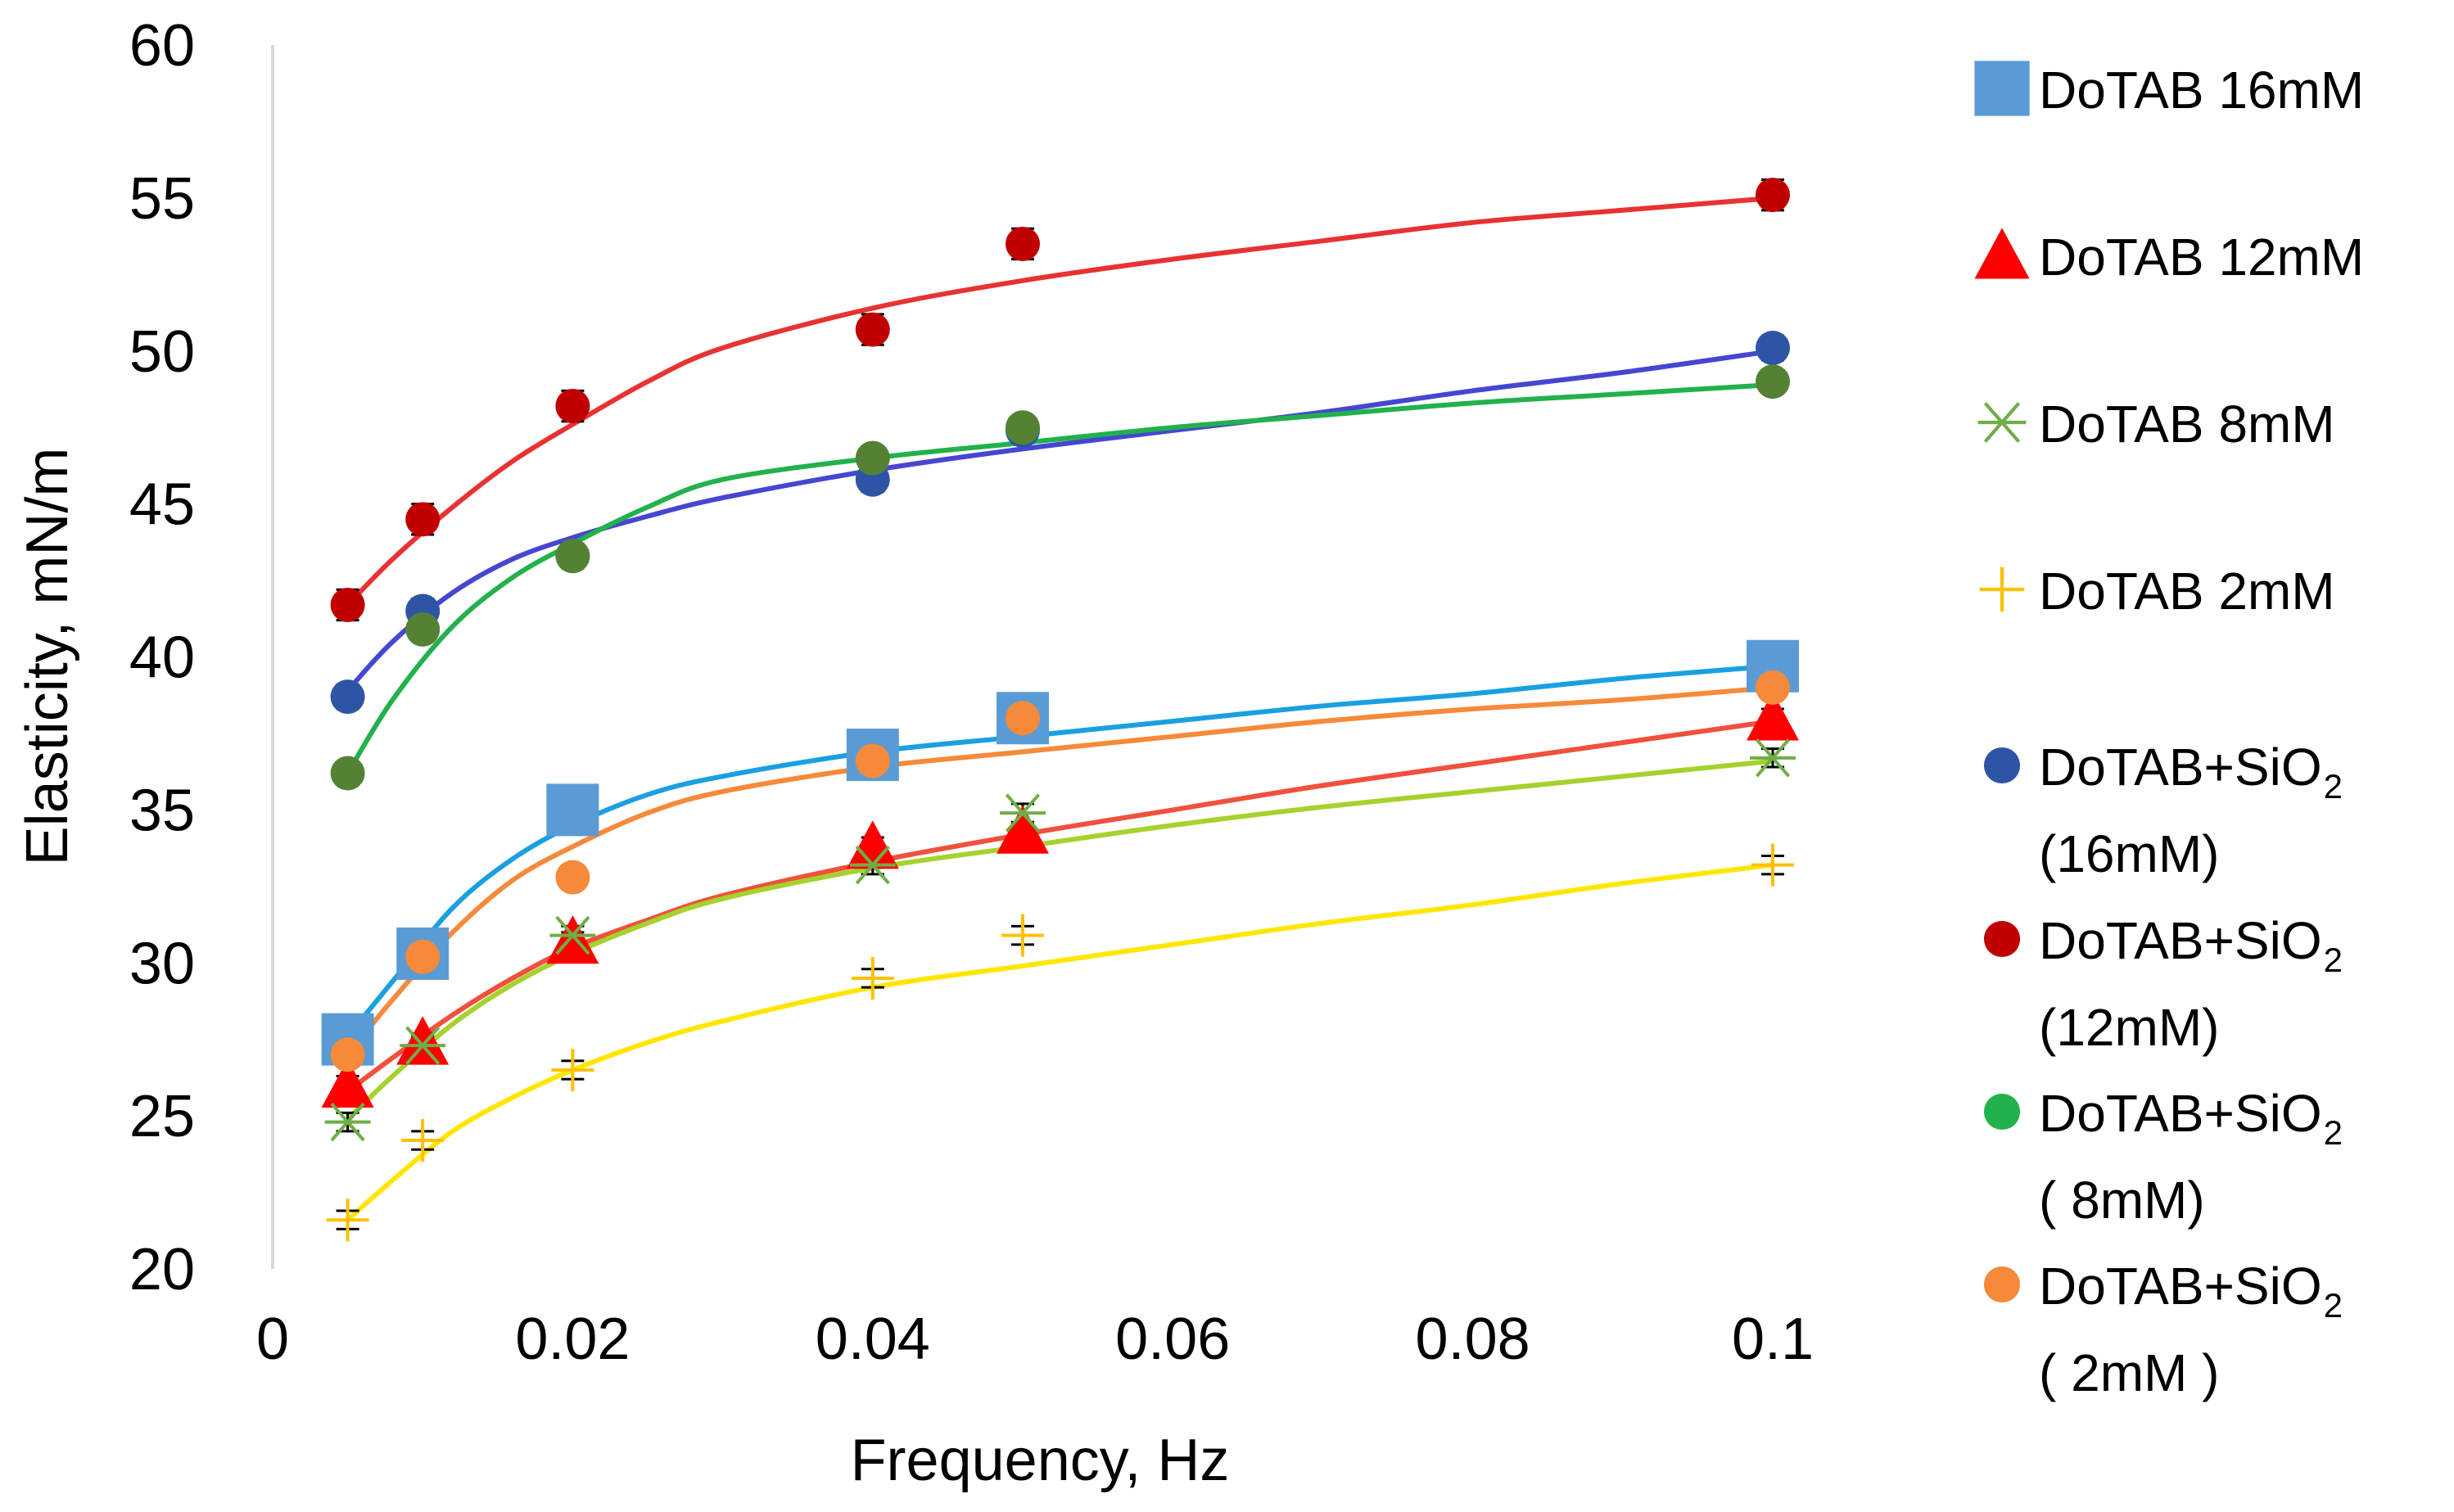 The height and width of the screenshot is (1512, 2454). What do you see at coordinates (2201, 90) in the screenshot?
I see `legend-label: DoTAB 16mM` at bounding box center [2201, 90].